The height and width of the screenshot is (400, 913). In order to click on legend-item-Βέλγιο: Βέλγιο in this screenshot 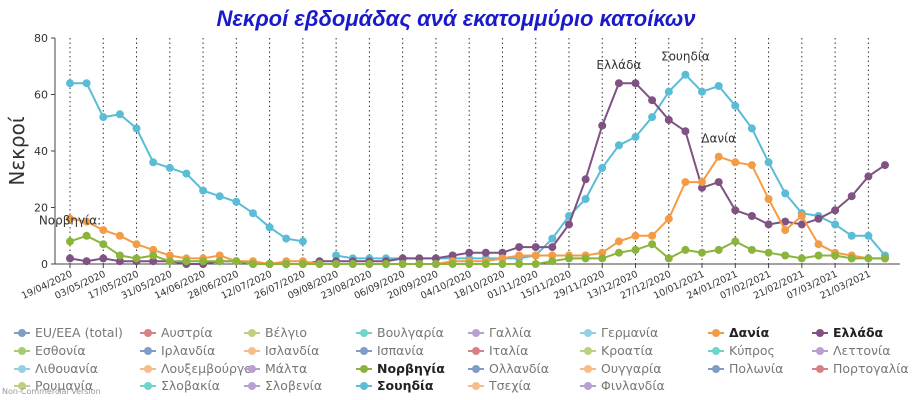, I will do `click(275, 332)`.